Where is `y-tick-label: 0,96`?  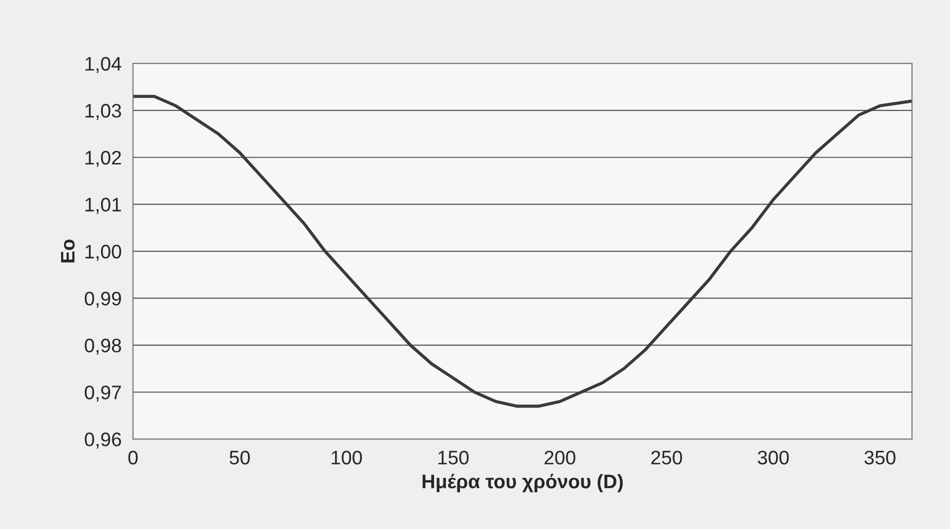 y-tick-label: 0,96 is located at coordinates (103, 440).